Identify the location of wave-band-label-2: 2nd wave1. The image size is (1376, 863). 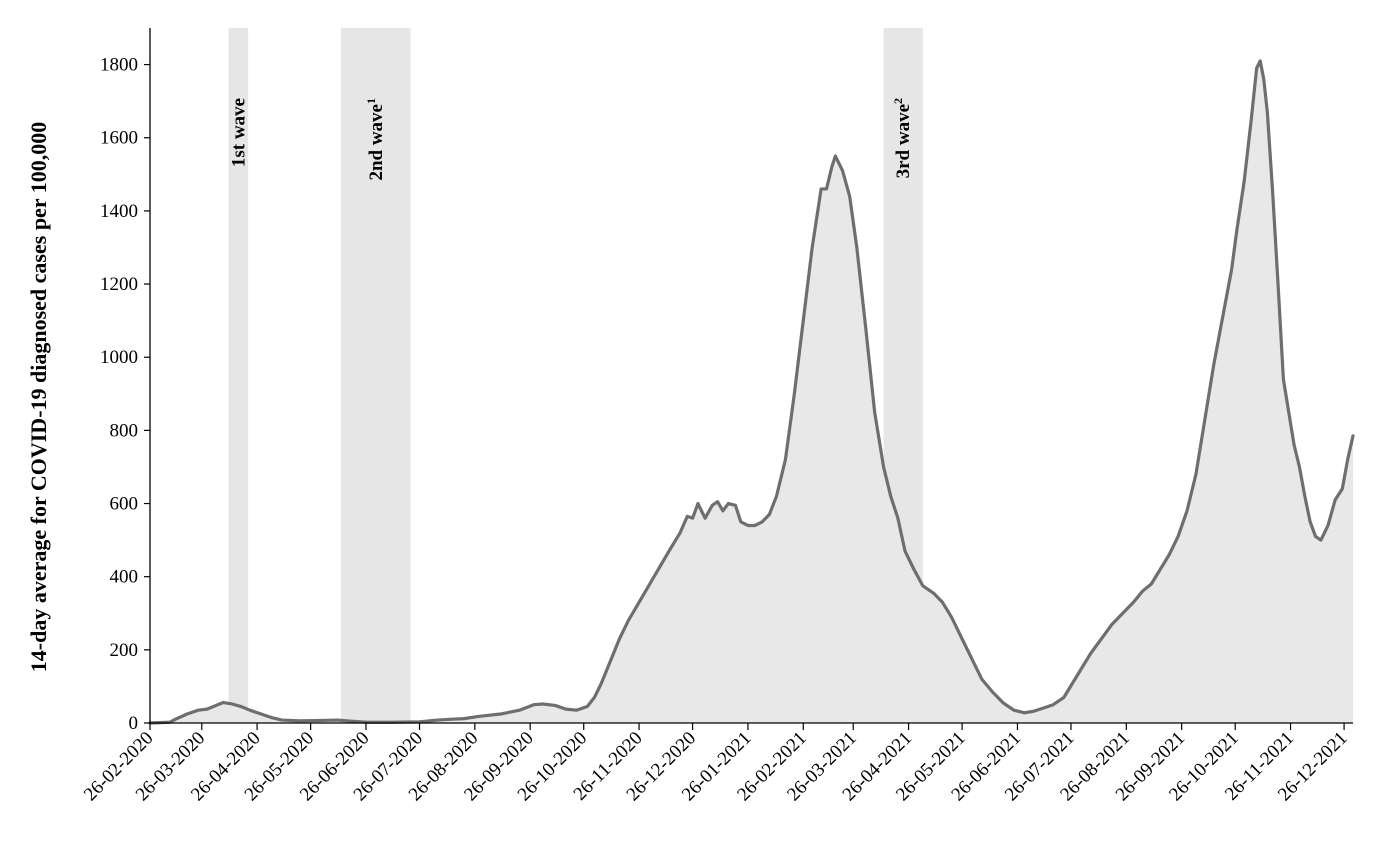
(375, 139).